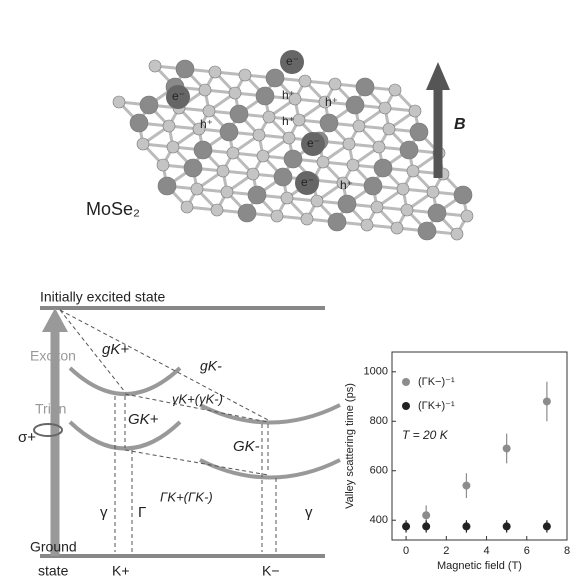  Describe the element at coordinates (486, 551) in the screenshot. I see `x-tick-label: 4` at that location.